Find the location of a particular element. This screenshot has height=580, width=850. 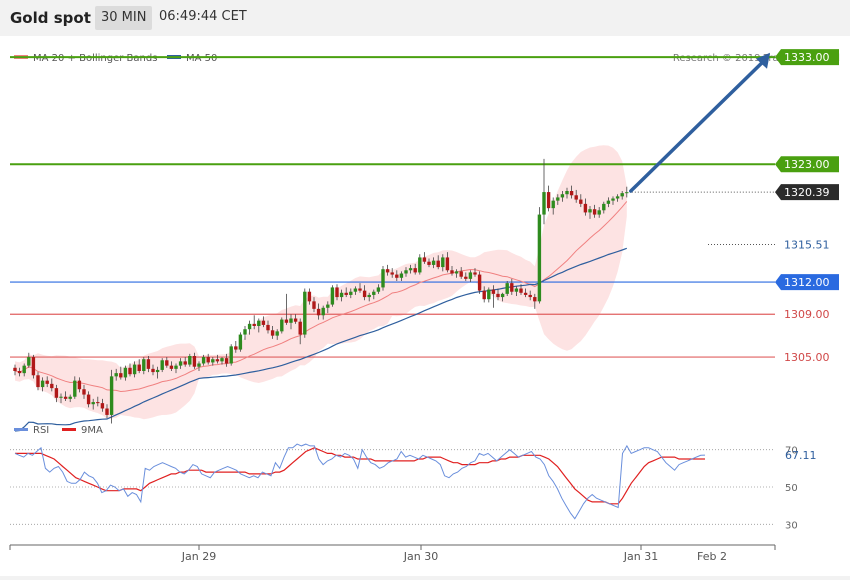

header-bar: Gold spot 30 MIN 06:49:44 CET is located at coordinates (425, 18).